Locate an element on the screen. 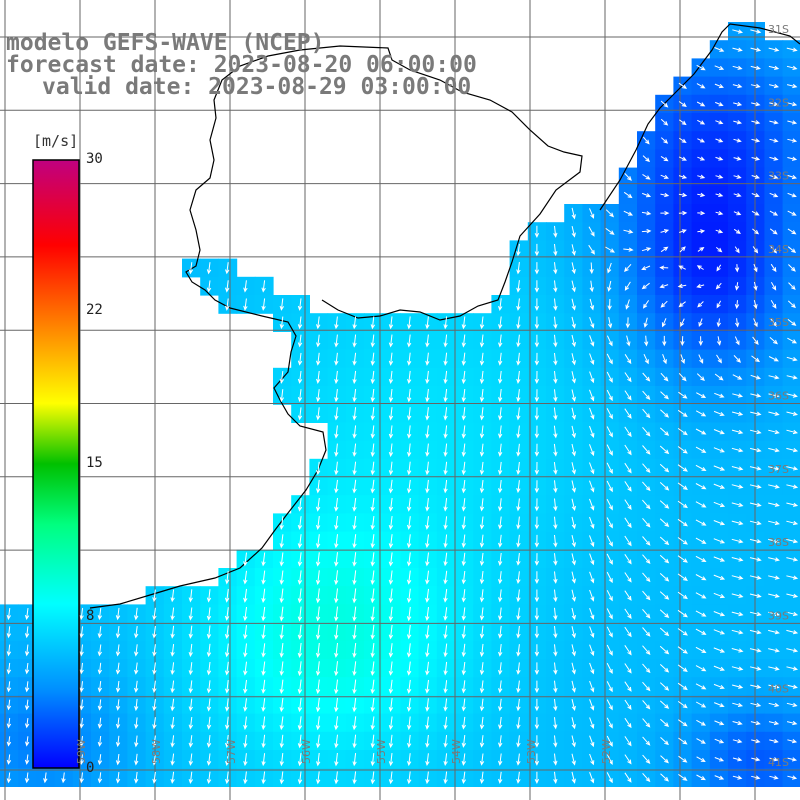 Image resolution: width=800 pixels, height=800 pixels. lat-label: 41S is located at coordinates (778, 762).